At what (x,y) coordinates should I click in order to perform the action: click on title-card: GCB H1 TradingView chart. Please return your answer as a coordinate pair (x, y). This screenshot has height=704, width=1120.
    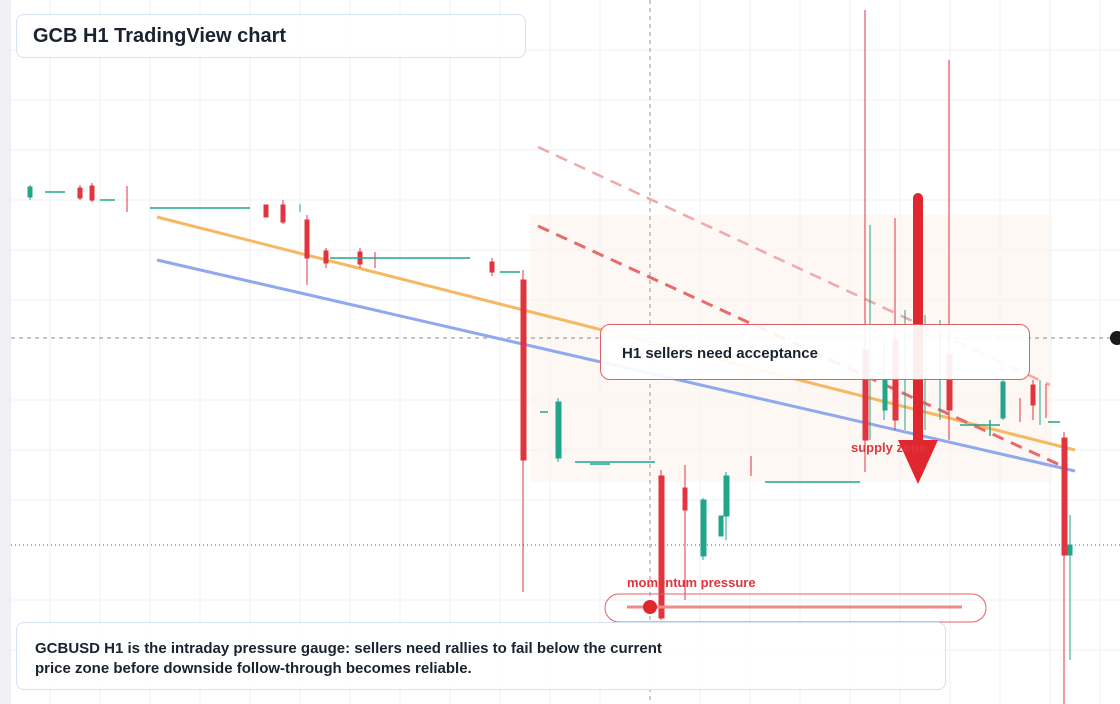
    Looking at the image, I should click on (271, 36).